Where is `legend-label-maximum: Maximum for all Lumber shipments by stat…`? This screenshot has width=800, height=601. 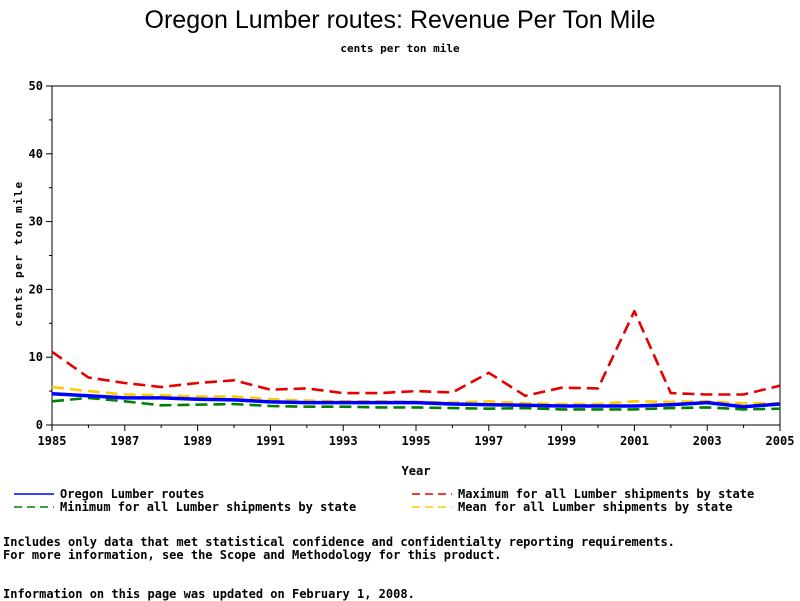 legend-label-maximum: Maximum for all Lumber shipments by stat… is located at coordinates (606, 494).